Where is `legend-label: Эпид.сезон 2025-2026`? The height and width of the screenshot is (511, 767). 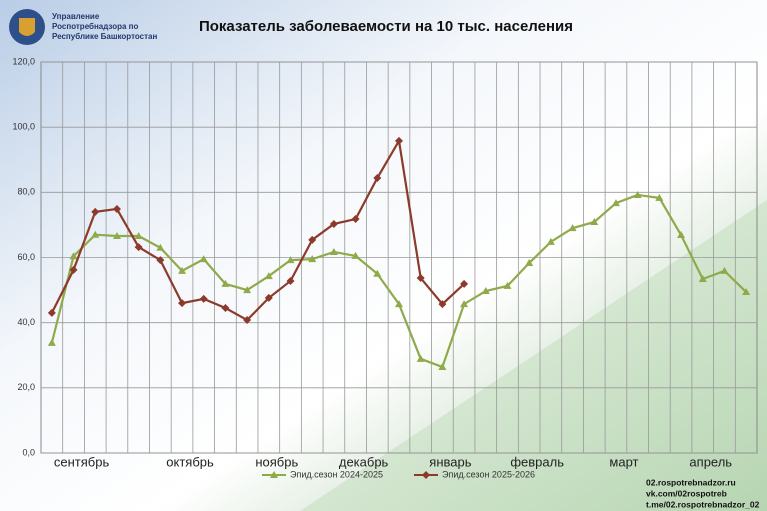
legend-label: Эпид.сезон 2025-2026 is located at coordinates (488, 474).